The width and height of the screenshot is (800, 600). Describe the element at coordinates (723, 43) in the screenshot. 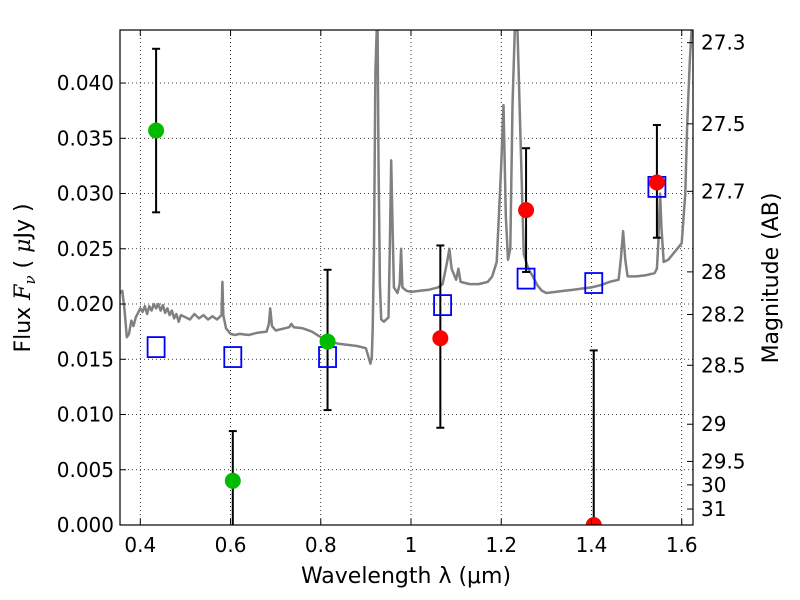

I see `magnitude-tick-label: 27.3` at that location.